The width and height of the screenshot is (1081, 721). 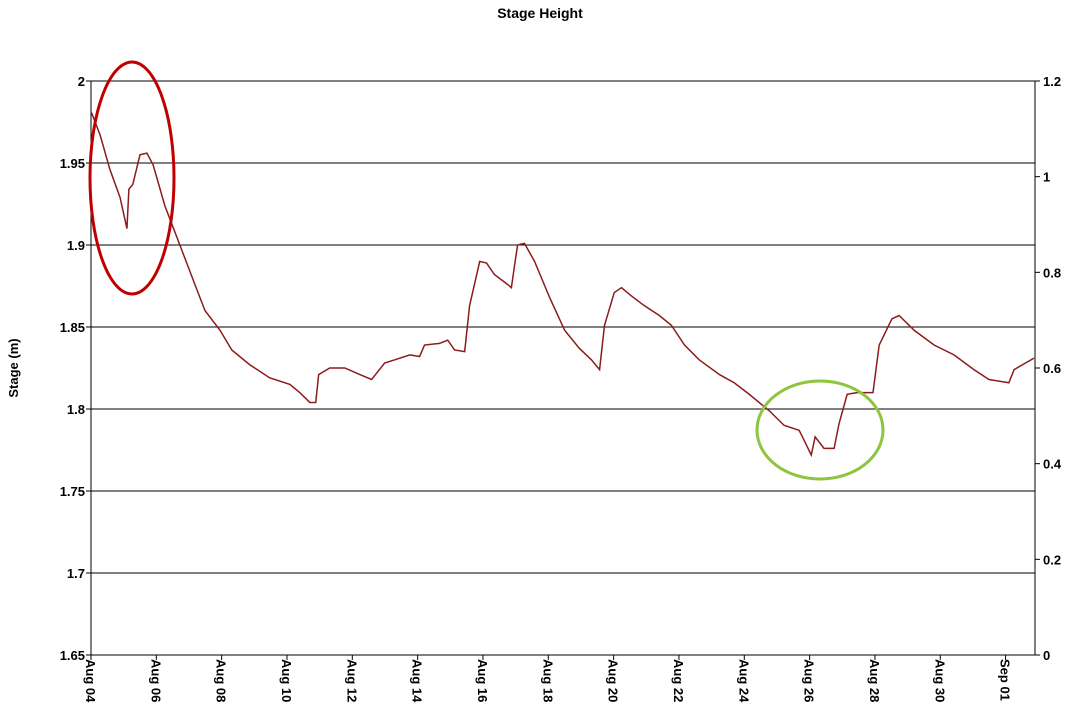 I want to click on x-tick-label: Aug 12, so click(x=351, y=680).